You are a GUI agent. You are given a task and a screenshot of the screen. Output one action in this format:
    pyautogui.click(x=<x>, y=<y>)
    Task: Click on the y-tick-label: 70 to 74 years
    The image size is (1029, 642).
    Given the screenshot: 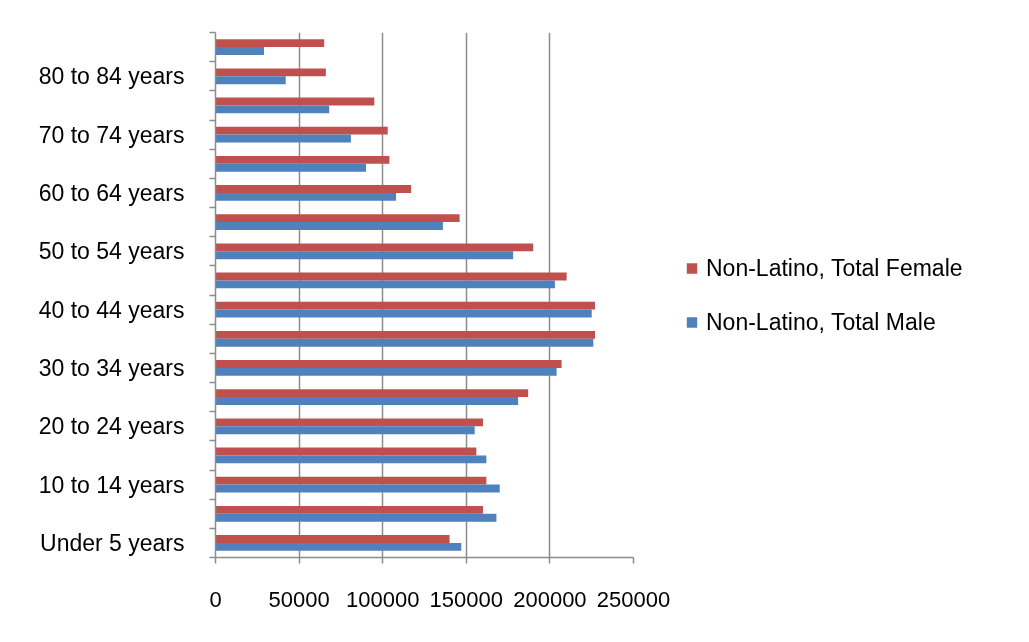 What is the action you would take?
    pyautogui.click(x=111, y=134)
    